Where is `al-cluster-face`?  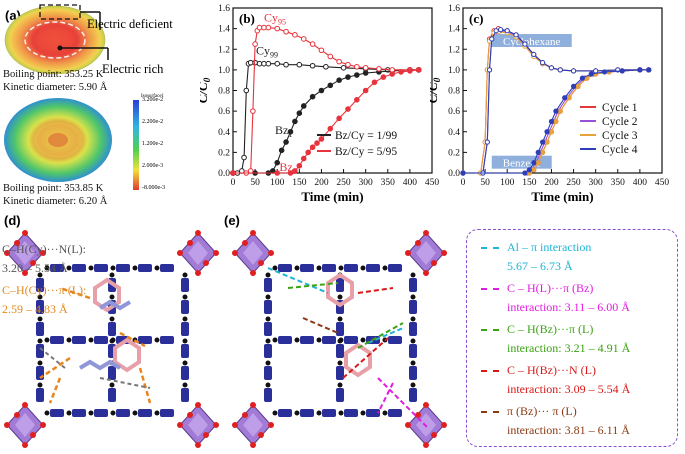
al-cluster-face is located at coordinates (25, 253).